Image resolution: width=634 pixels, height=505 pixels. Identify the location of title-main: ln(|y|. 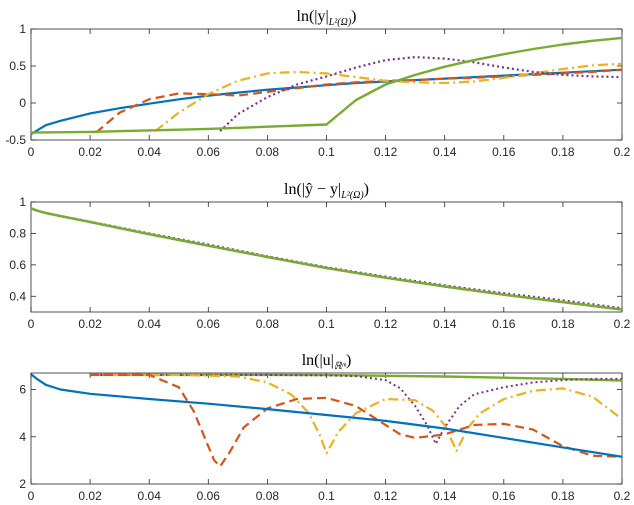
(313, 16).